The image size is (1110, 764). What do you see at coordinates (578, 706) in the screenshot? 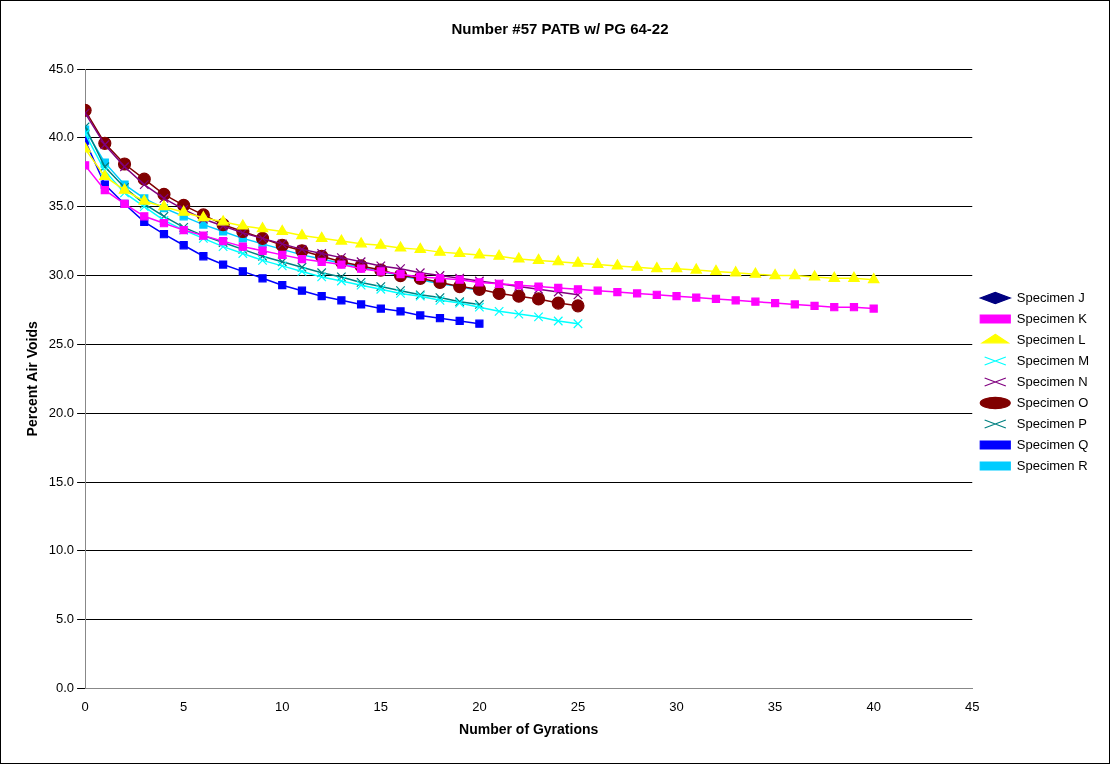
I see `x-tick-label: 25` at bounding box center [578, 706].